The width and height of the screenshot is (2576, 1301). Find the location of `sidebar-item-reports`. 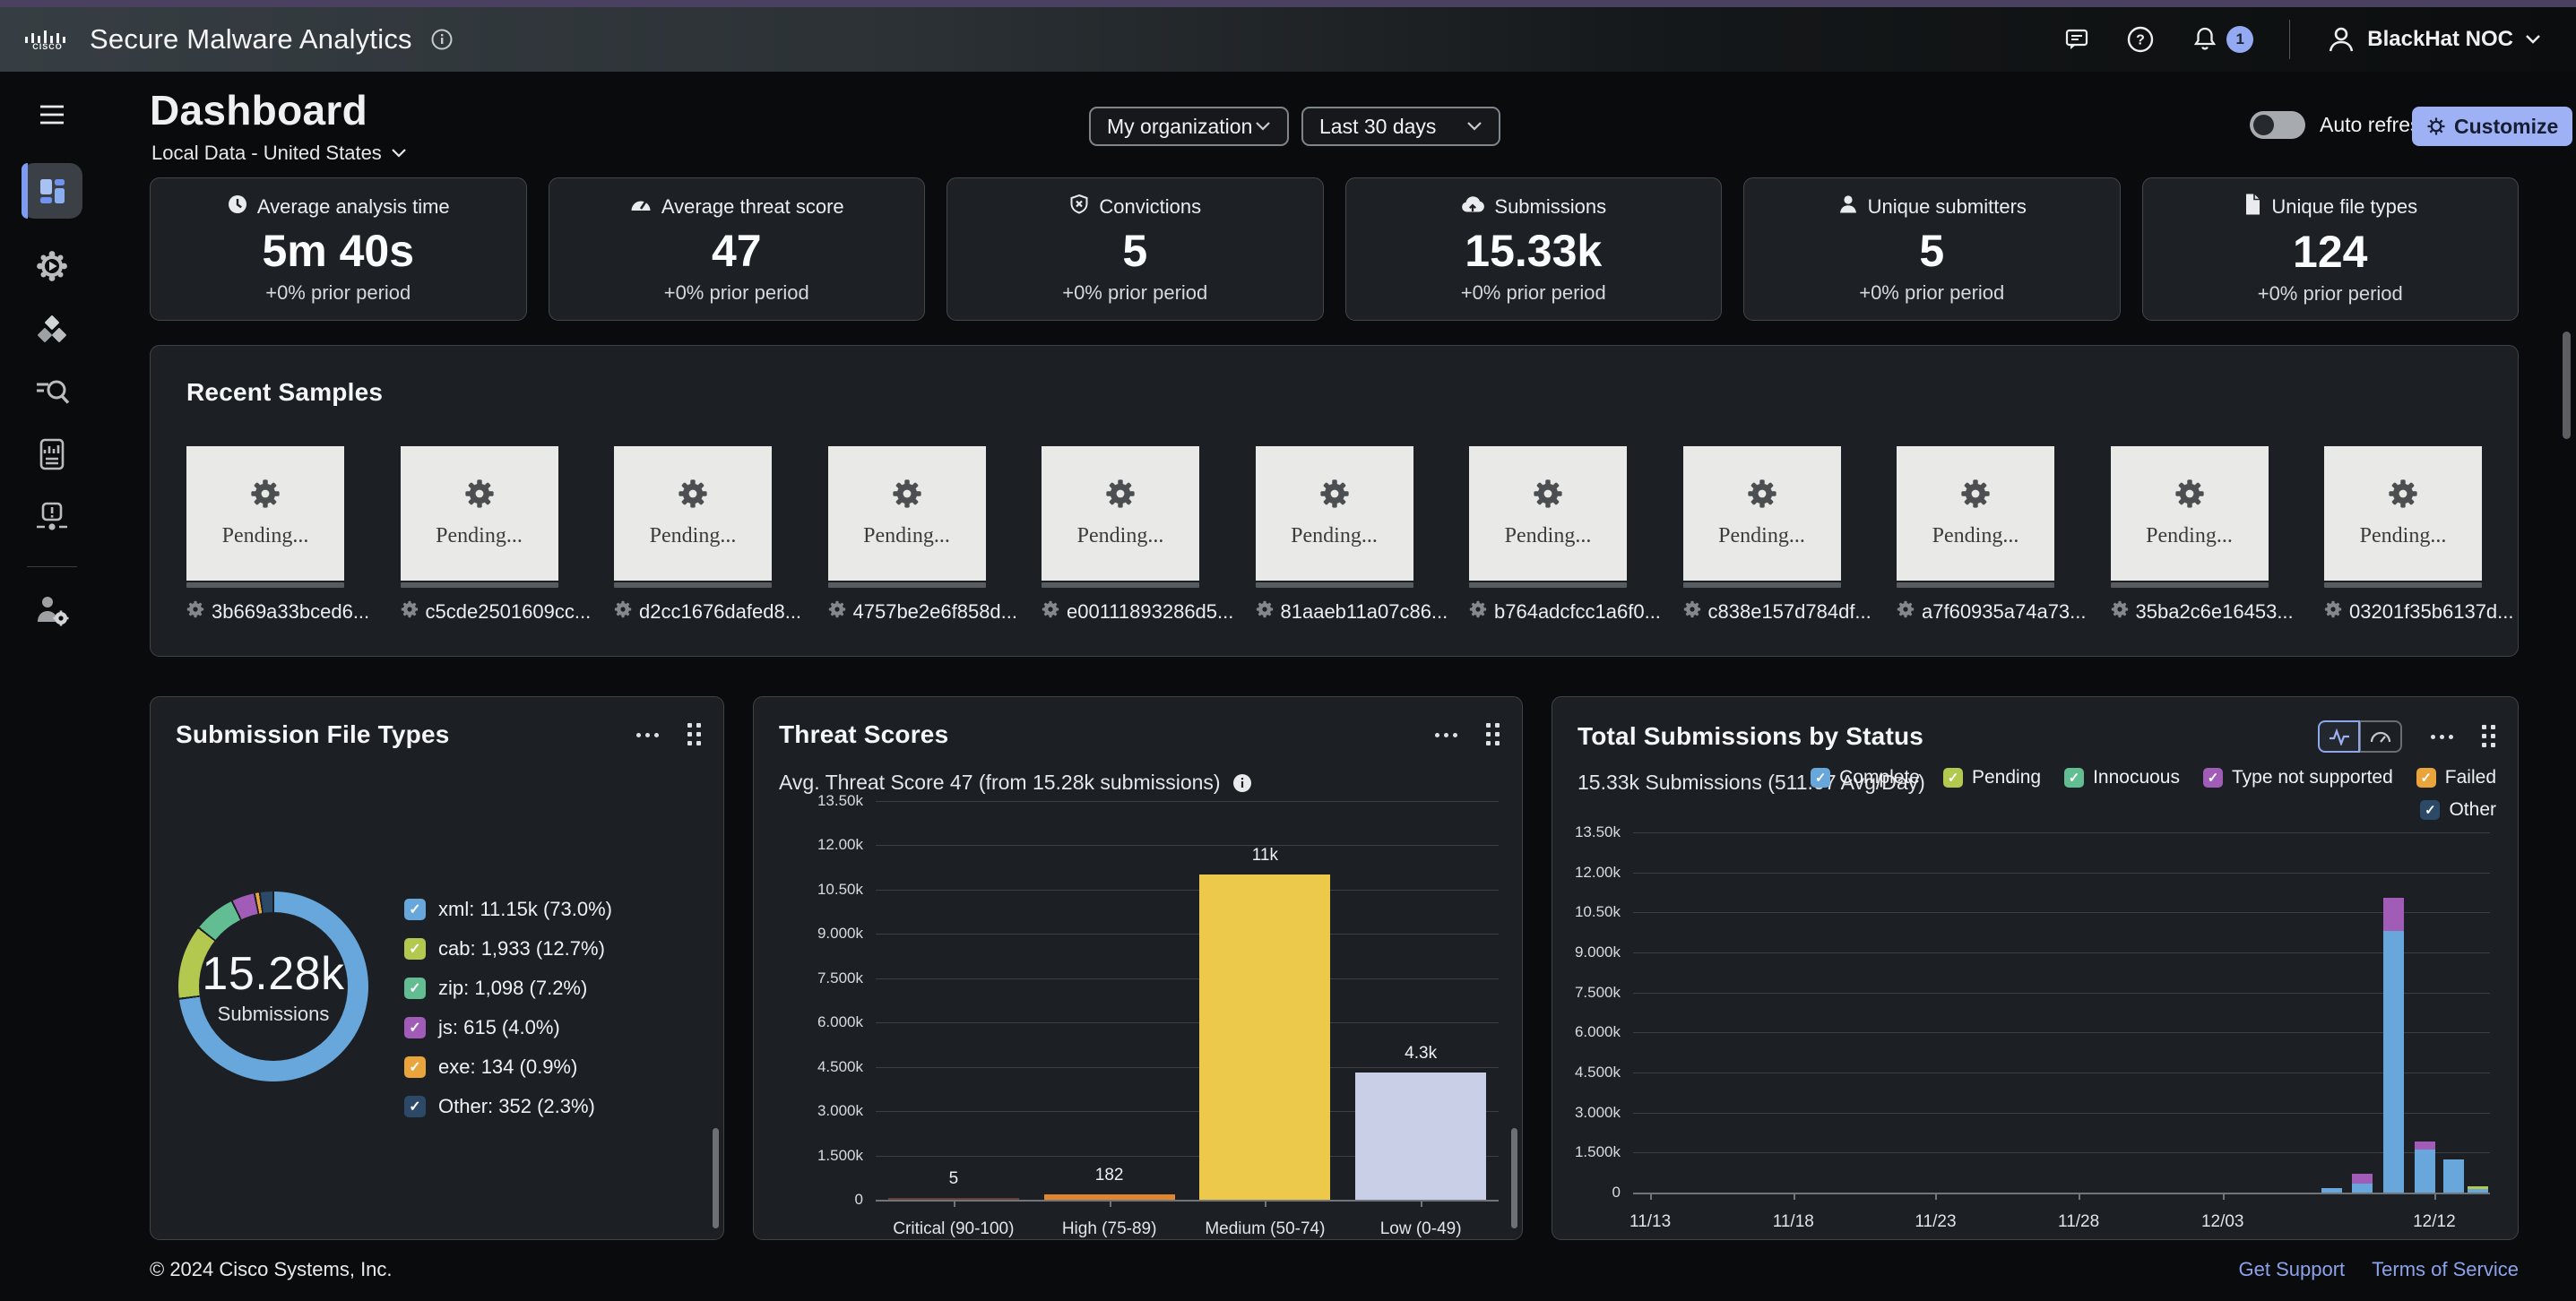

sidebar-item-reports is located at coordinates (52, 454).